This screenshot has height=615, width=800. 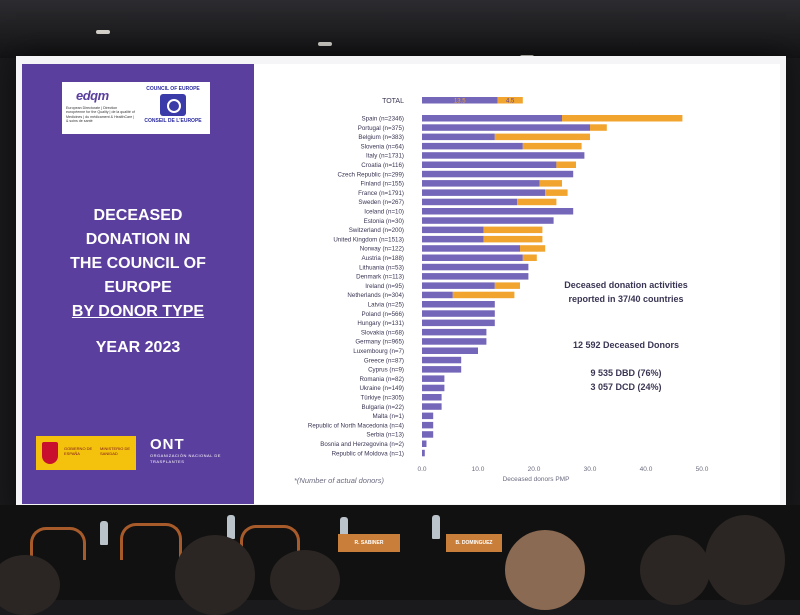 What do you see at coordinates (382, 249) in the screenshot?
I see `country-label: Norway (n=122)` at bounding box center [382, 249].